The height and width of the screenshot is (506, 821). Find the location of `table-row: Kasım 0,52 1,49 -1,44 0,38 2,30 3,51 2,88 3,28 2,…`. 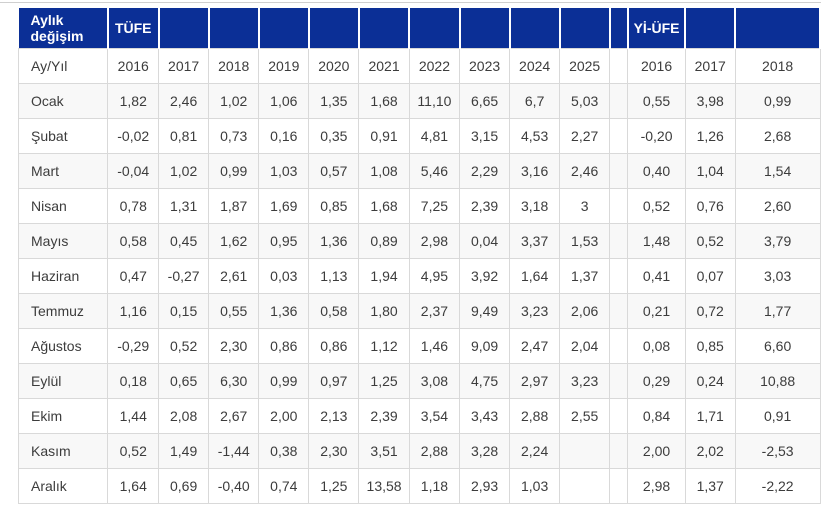

table-row: Kasım 0,52 1,49 -1,44 0,38 2,30 3,51 2,88 3,28 2,… is located at coordinates (419, 450).